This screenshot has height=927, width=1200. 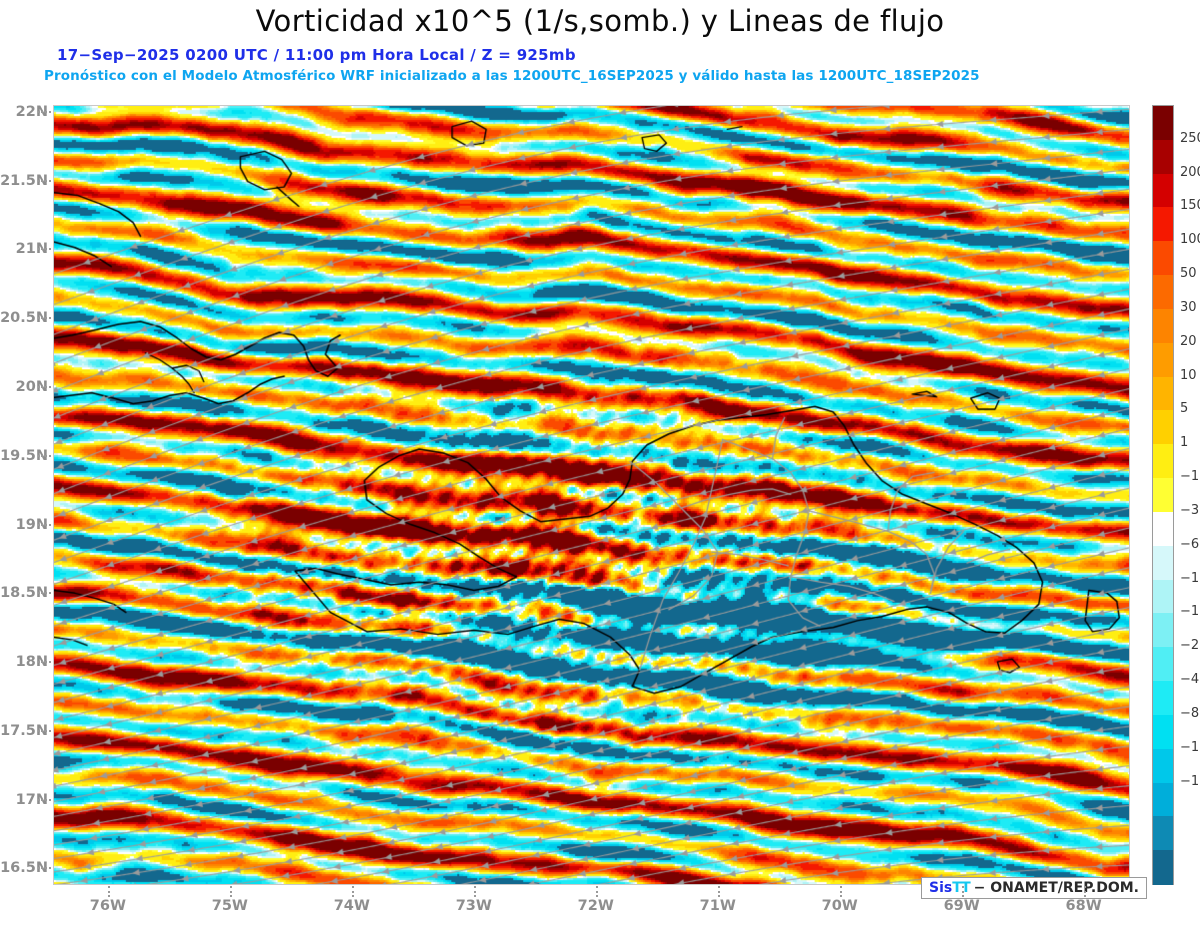 What do you see at coordinates (1184, 409) in the screenshot?
I see `colorbar-tick-label-8: 5` at bounding box center [1184, 409].